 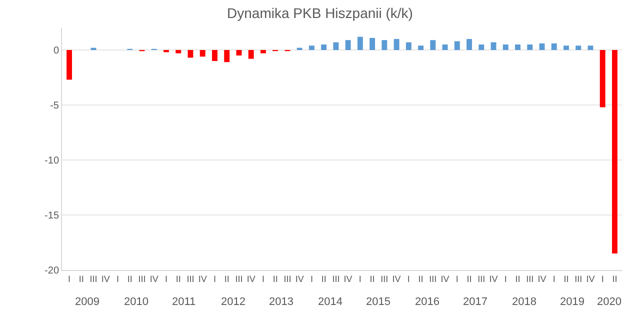 I want to click on y-tick-label: 0, so click(x=56, y=51).